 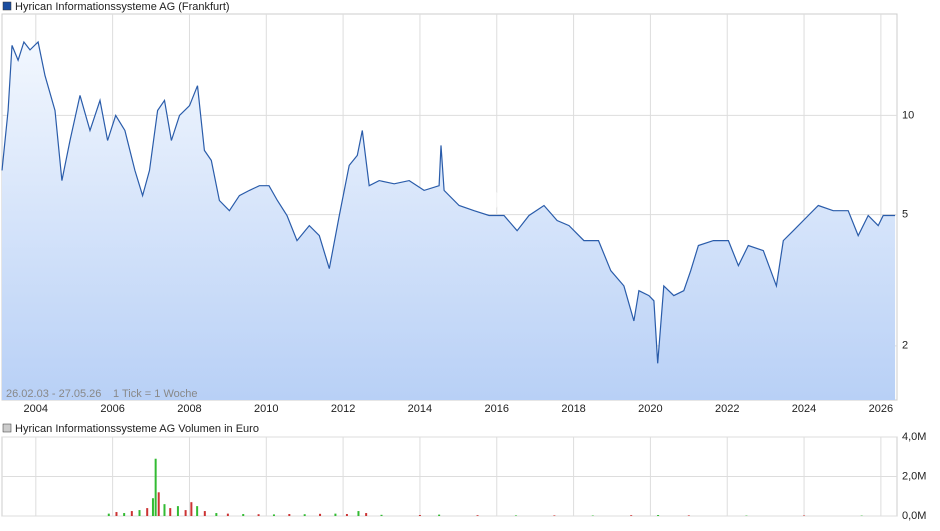 What do you see at coordinates (914, 516) in the screenshot?
I see `y-tick-label: 0,0M` at bounding box center [914, 516].